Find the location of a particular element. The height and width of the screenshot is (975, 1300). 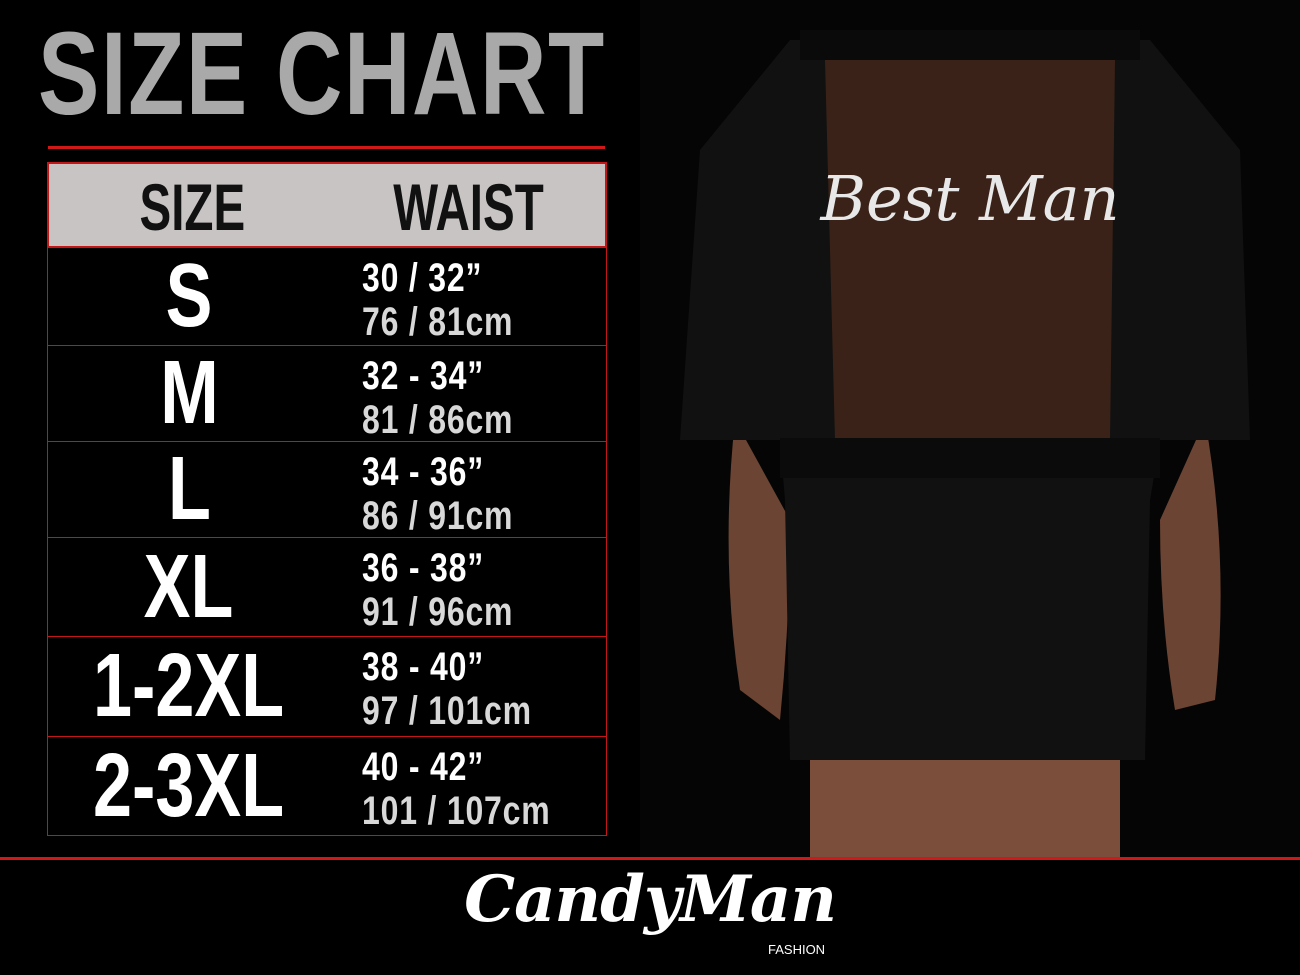

waist-cell: 38 - 40” 97 / 101cm is located at coordinates (468, 689).